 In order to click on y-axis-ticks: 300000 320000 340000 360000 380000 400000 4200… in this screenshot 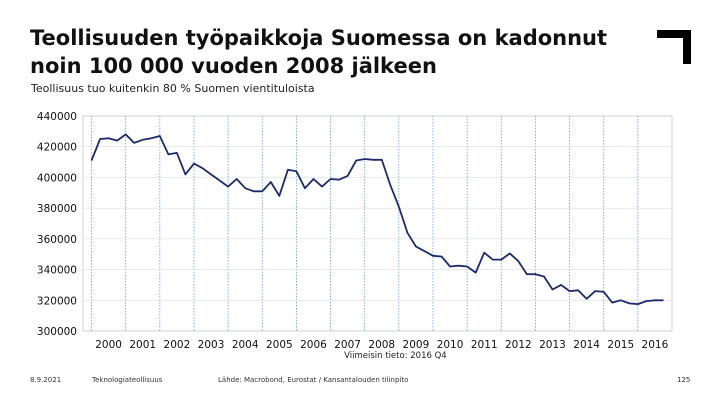, I will do `click(57, 224)`.